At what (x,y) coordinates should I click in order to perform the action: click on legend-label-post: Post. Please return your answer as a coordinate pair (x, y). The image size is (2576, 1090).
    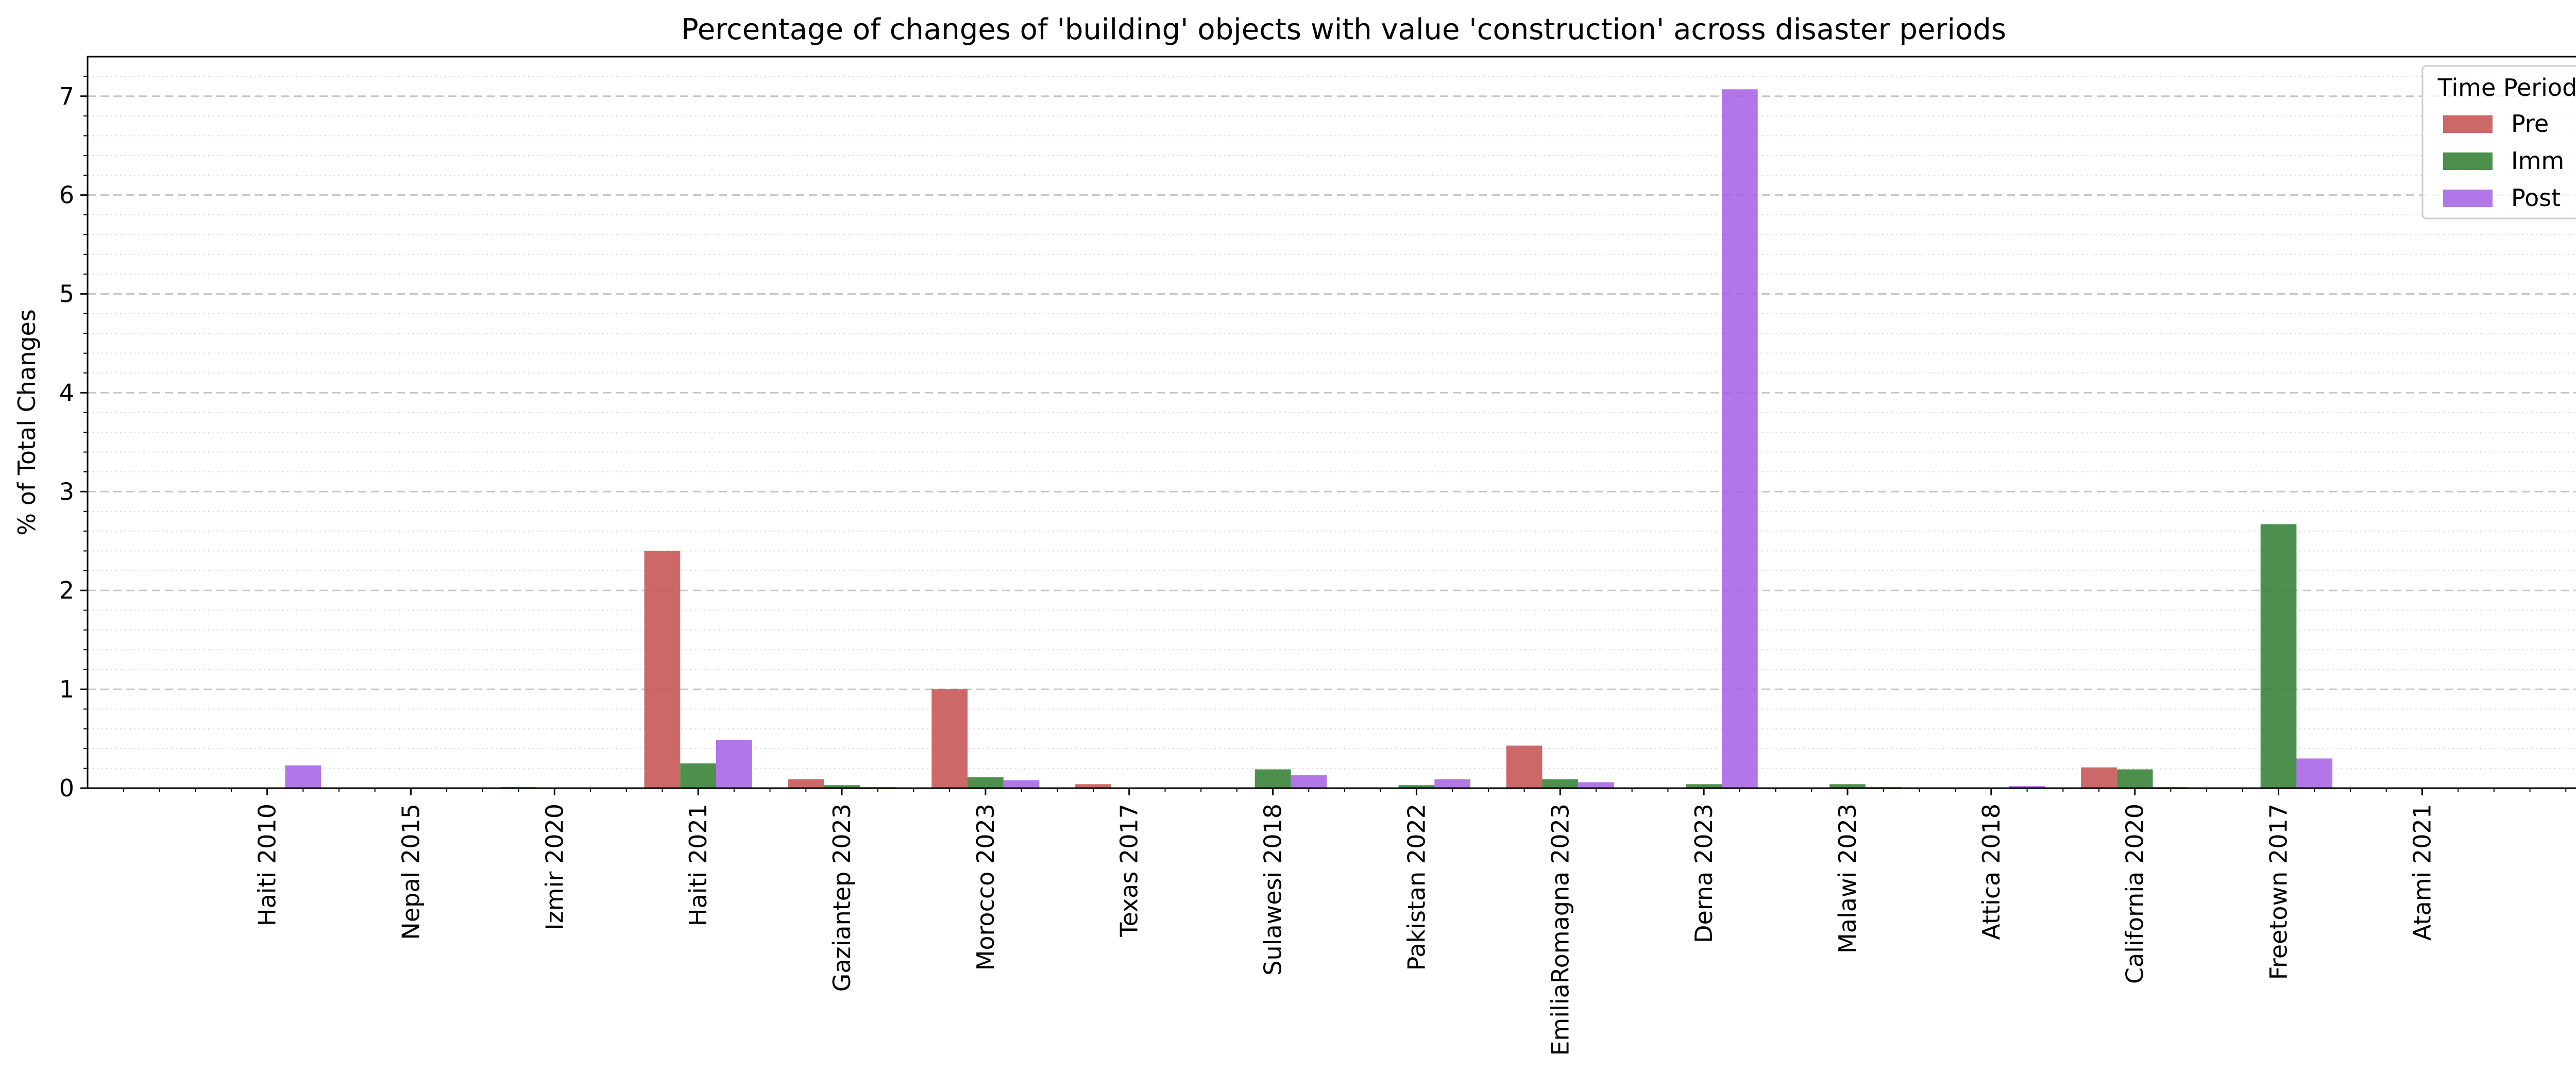
    Looking at the image, I should click on (2536, 198).